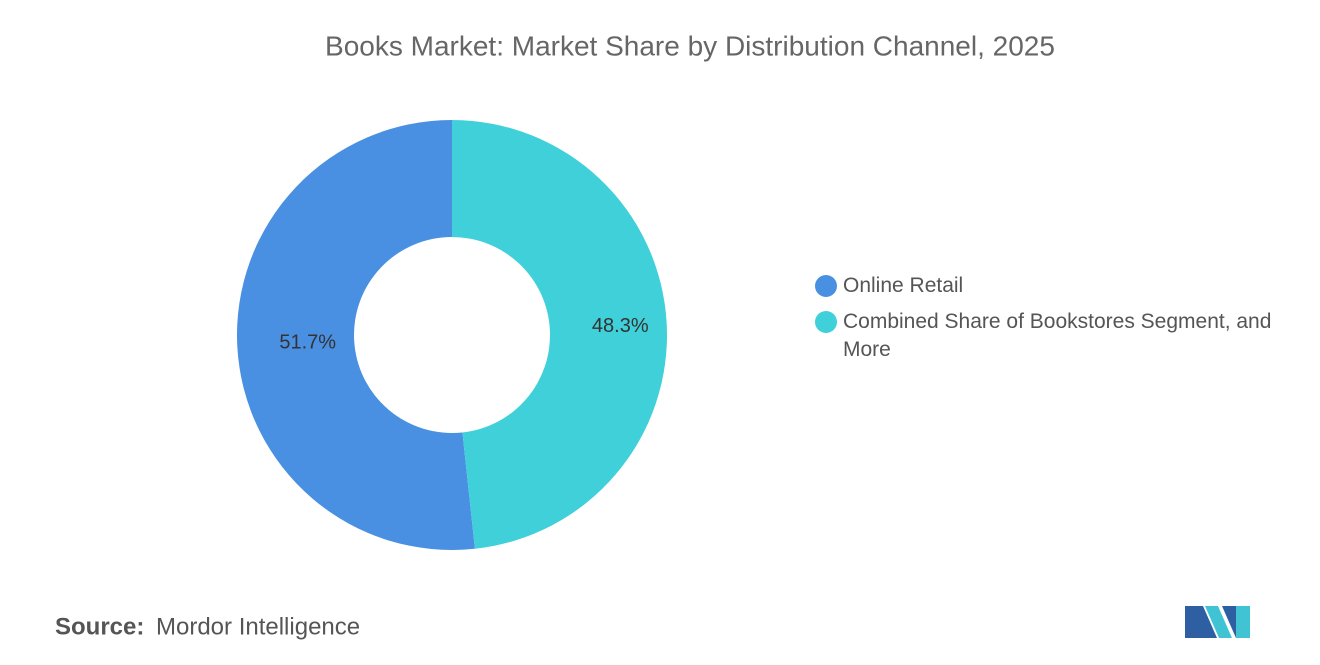 Image resolution: width=1320 pixels, height=665 pixels. I want to click on source-label: Source:, so click(99, 626).